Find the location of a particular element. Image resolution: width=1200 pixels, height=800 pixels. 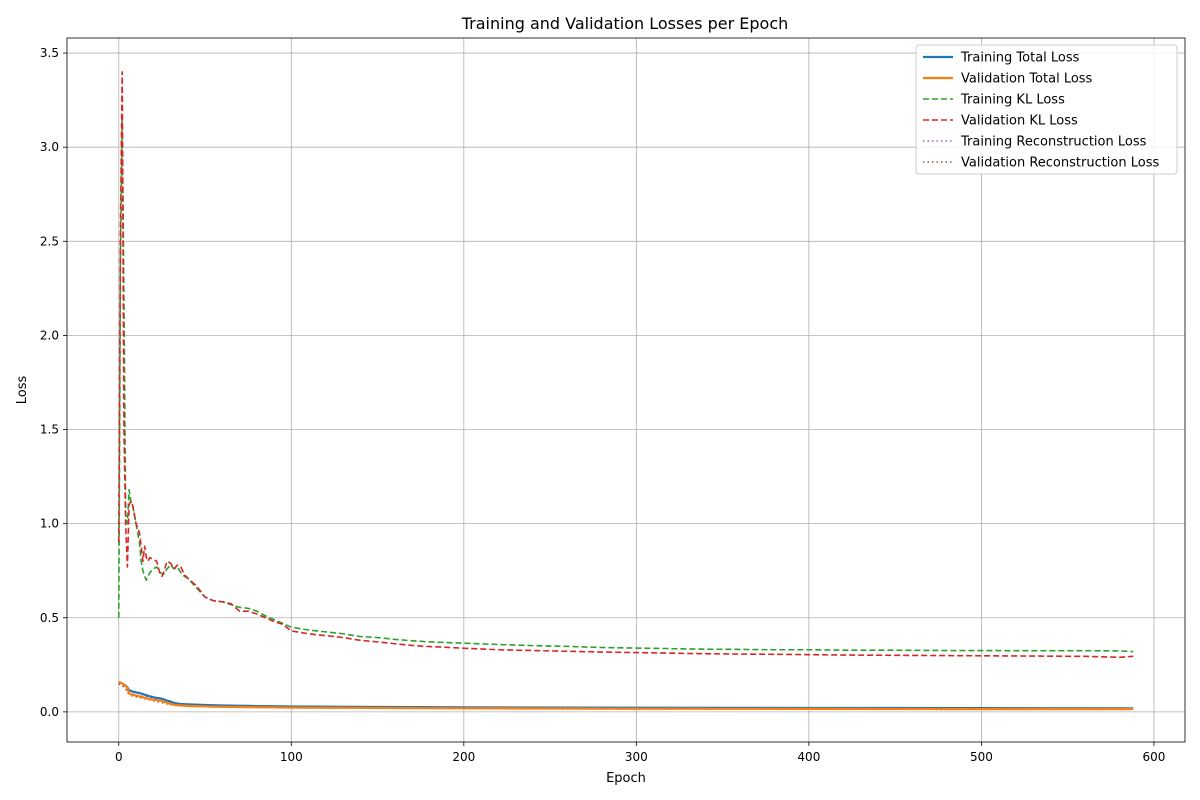

x-tick-label: 400 is located at coordinates (808, 757).